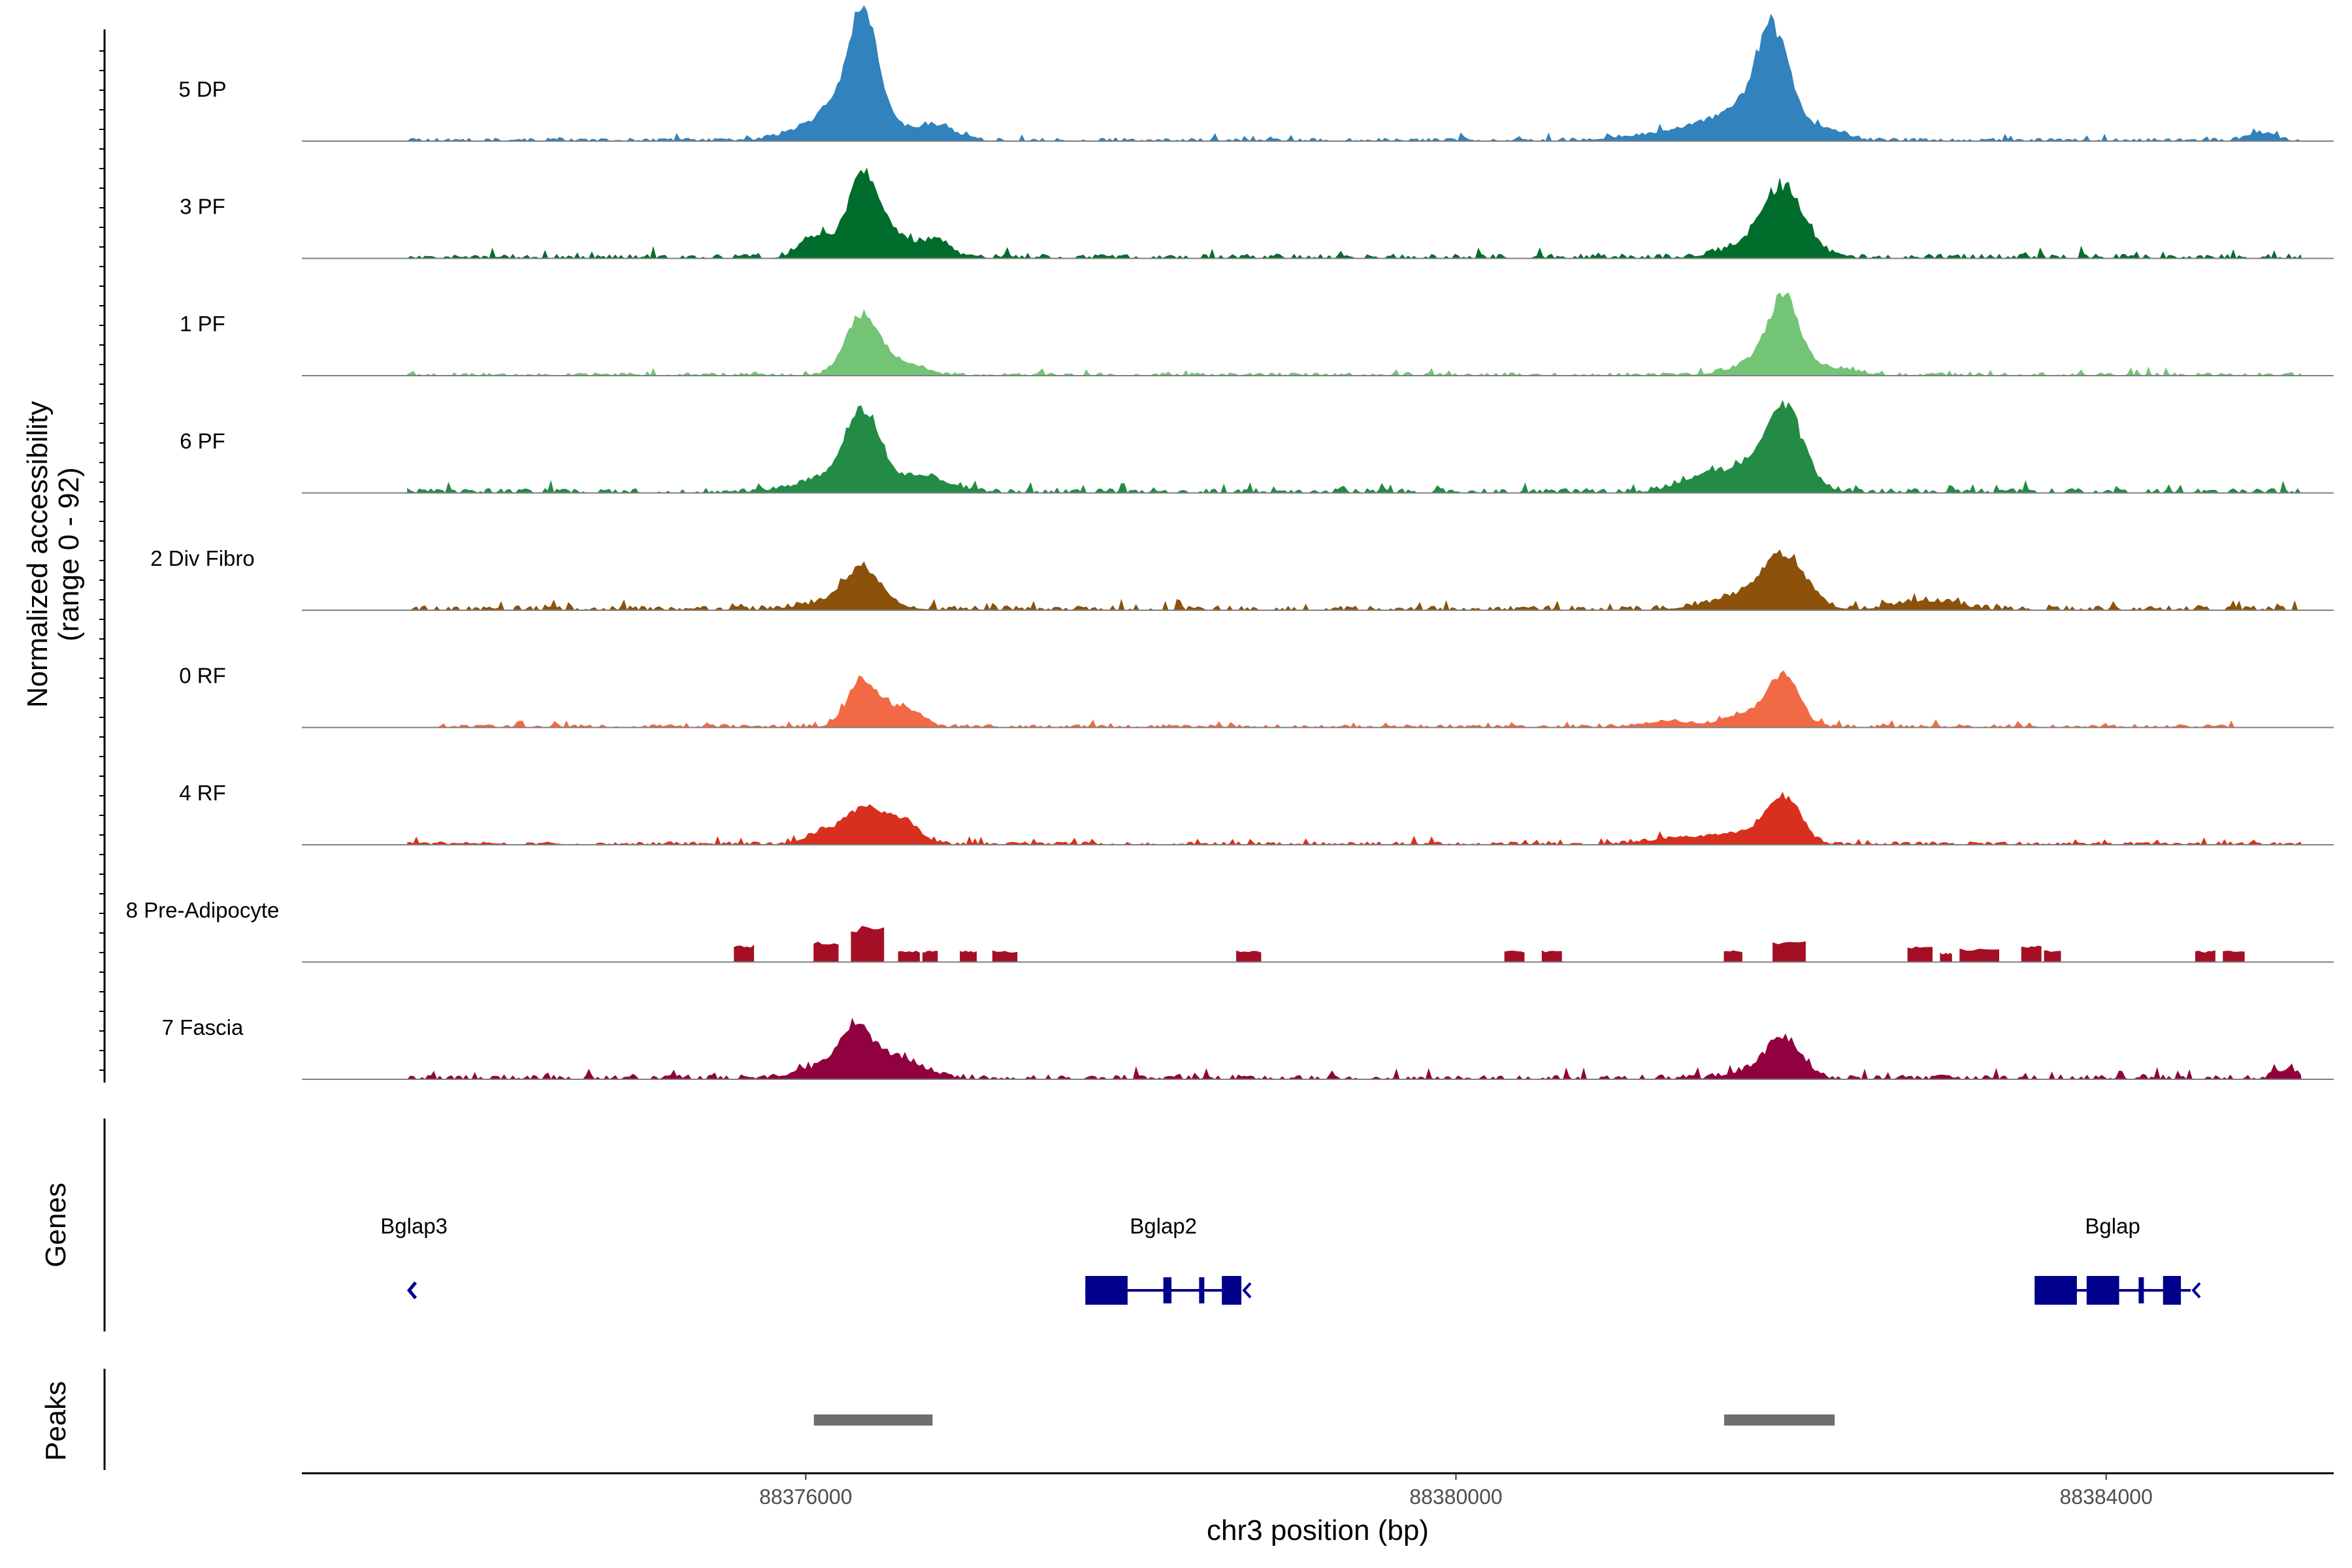 Image resolution: width=2352 pixels, height=1568 pixels. I want to click on coverage-y-axis, so click(102, 556).